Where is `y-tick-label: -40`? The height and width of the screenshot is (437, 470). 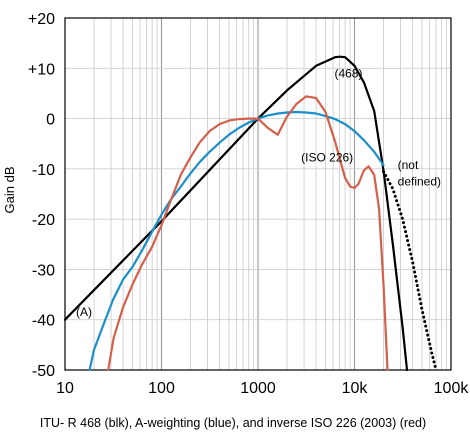 y-tick-label: -40 is located at coordinates (43, 321).